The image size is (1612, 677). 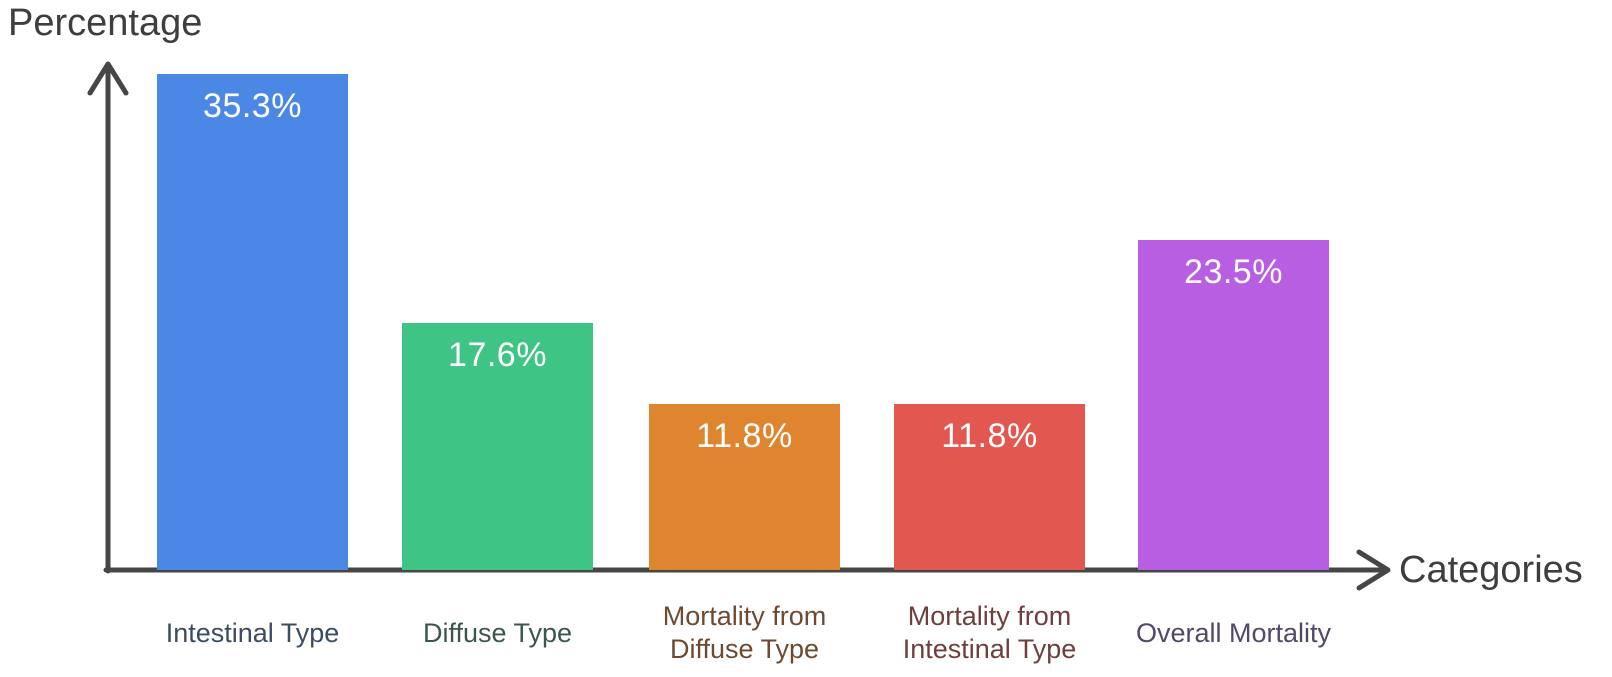 I want to click on bar-diffuse-type: 17.6%, so click(x=497, y=446).